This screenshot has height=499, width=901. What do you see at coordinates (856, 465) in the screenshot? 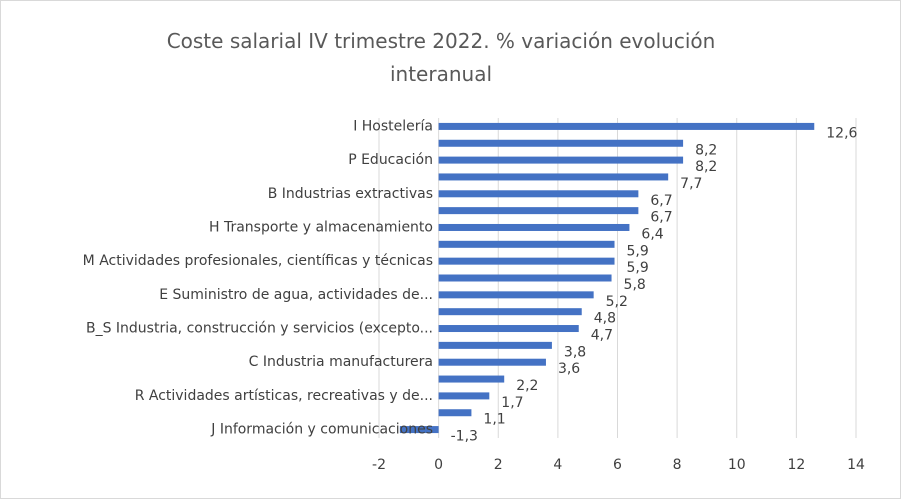
I see `x-tick-label: 14` at bounding box center [856, 465].